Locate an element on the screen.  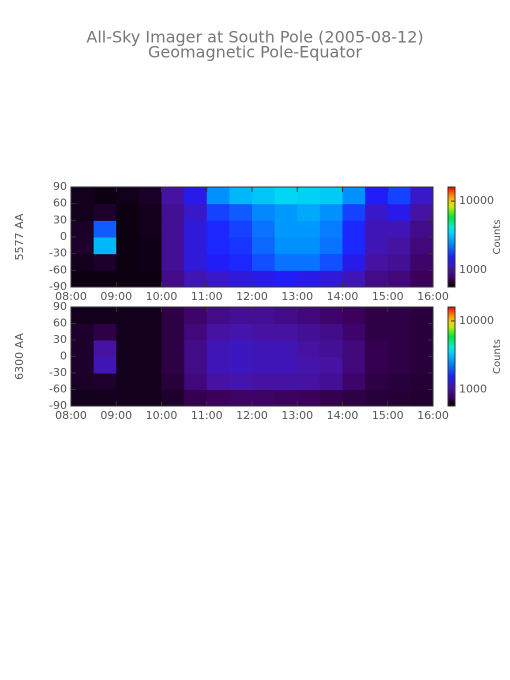
x-tick-label: 10:00 is located at coordinates (162, 415).